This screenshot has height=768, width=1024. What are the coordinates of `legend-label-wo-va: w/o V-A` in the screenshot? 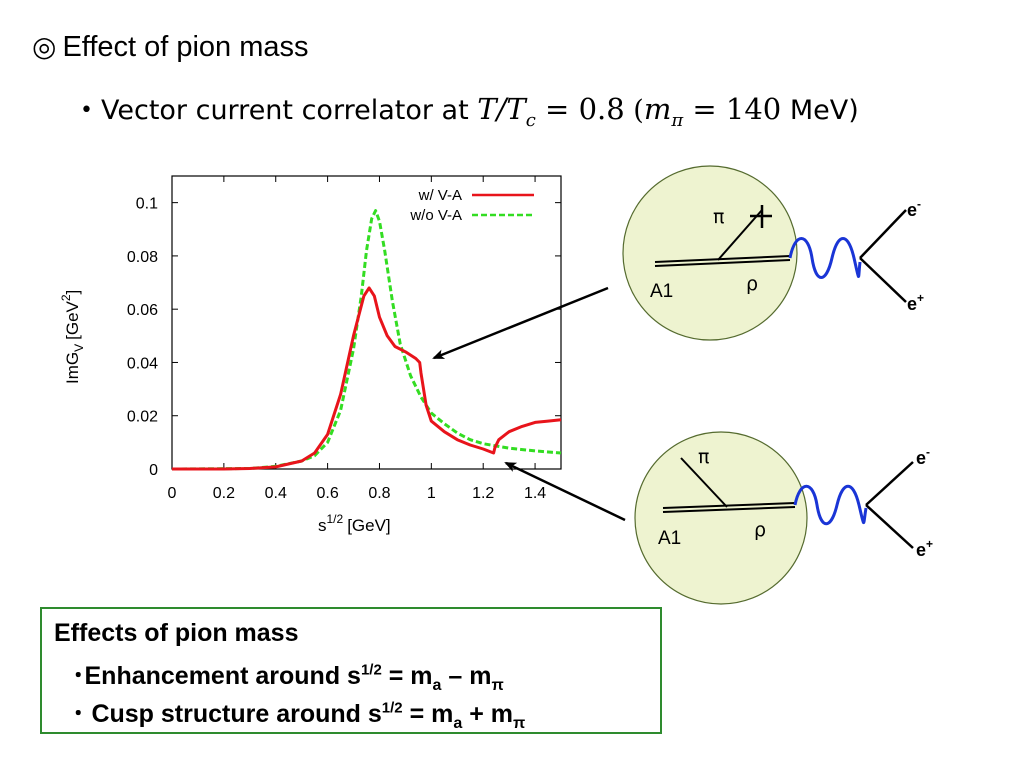 It's located at (435, 215).